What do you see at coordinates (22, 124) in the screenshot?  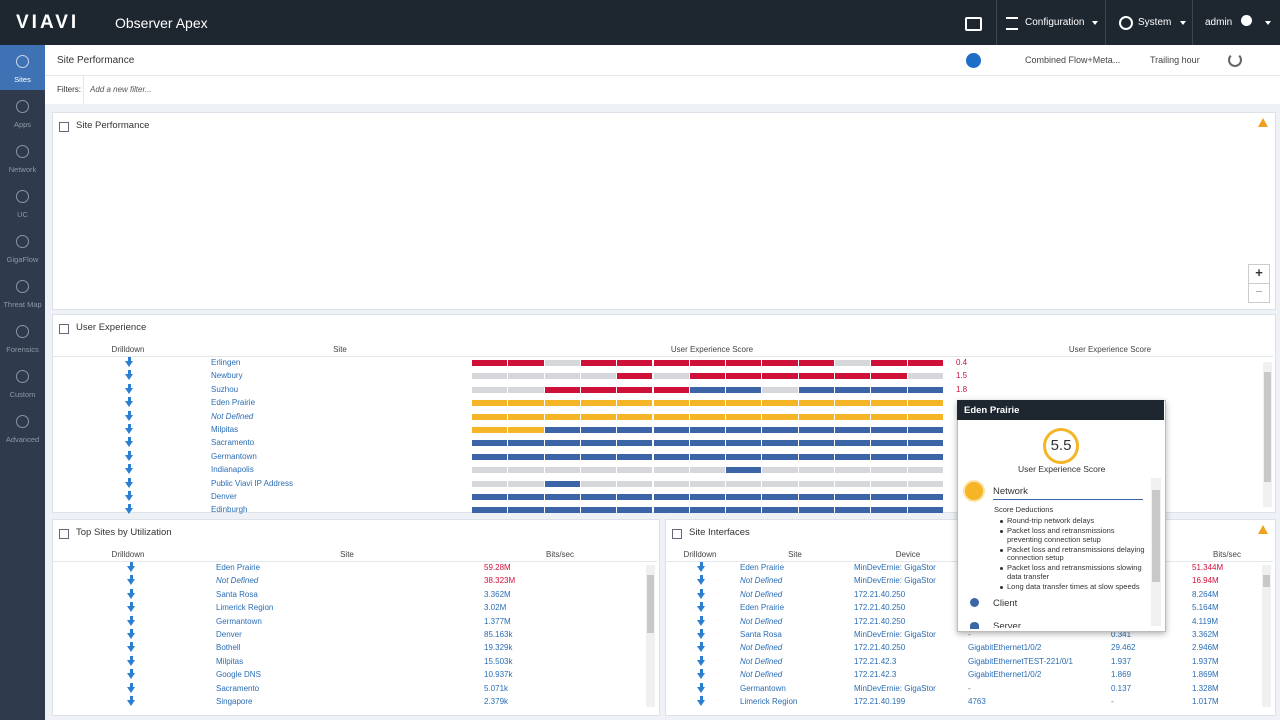 I see `nav-label: Apps` at bounding box center [22, 124].